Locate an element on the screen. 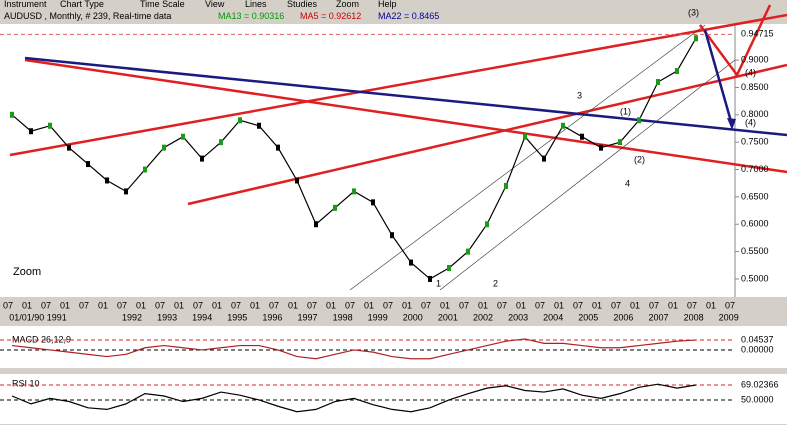 This screenshot has height=425, width=787. ma5-label: MA5 = 0.92612 is located at coordinates (331, 16).